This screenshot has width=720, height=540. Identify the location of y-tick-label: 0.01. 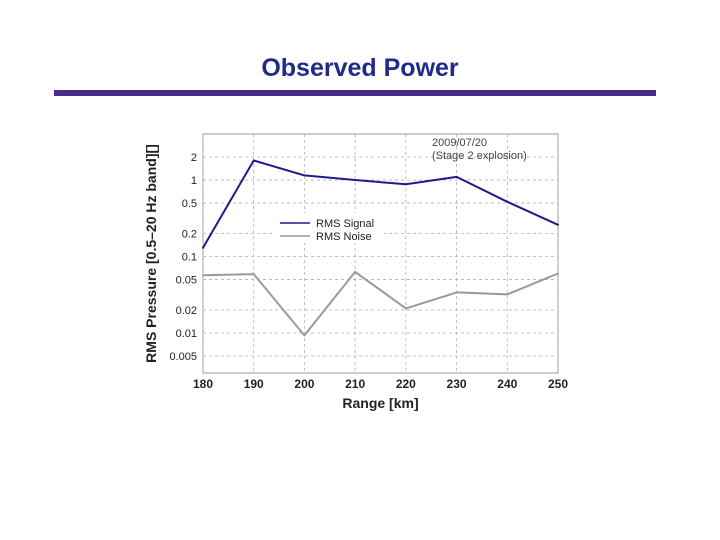
(186, 334).